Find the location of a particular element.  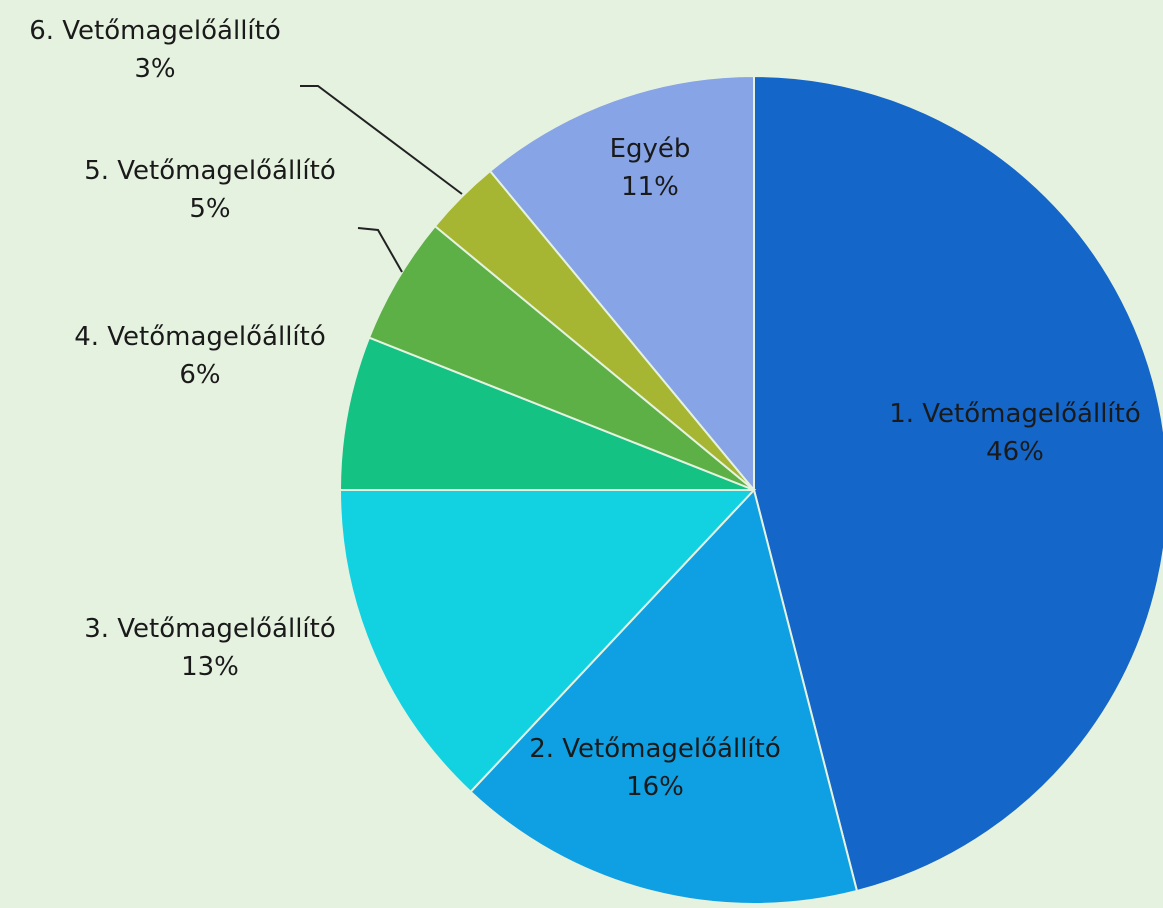

value-label: 46% is located at coordinates (1015, 452).